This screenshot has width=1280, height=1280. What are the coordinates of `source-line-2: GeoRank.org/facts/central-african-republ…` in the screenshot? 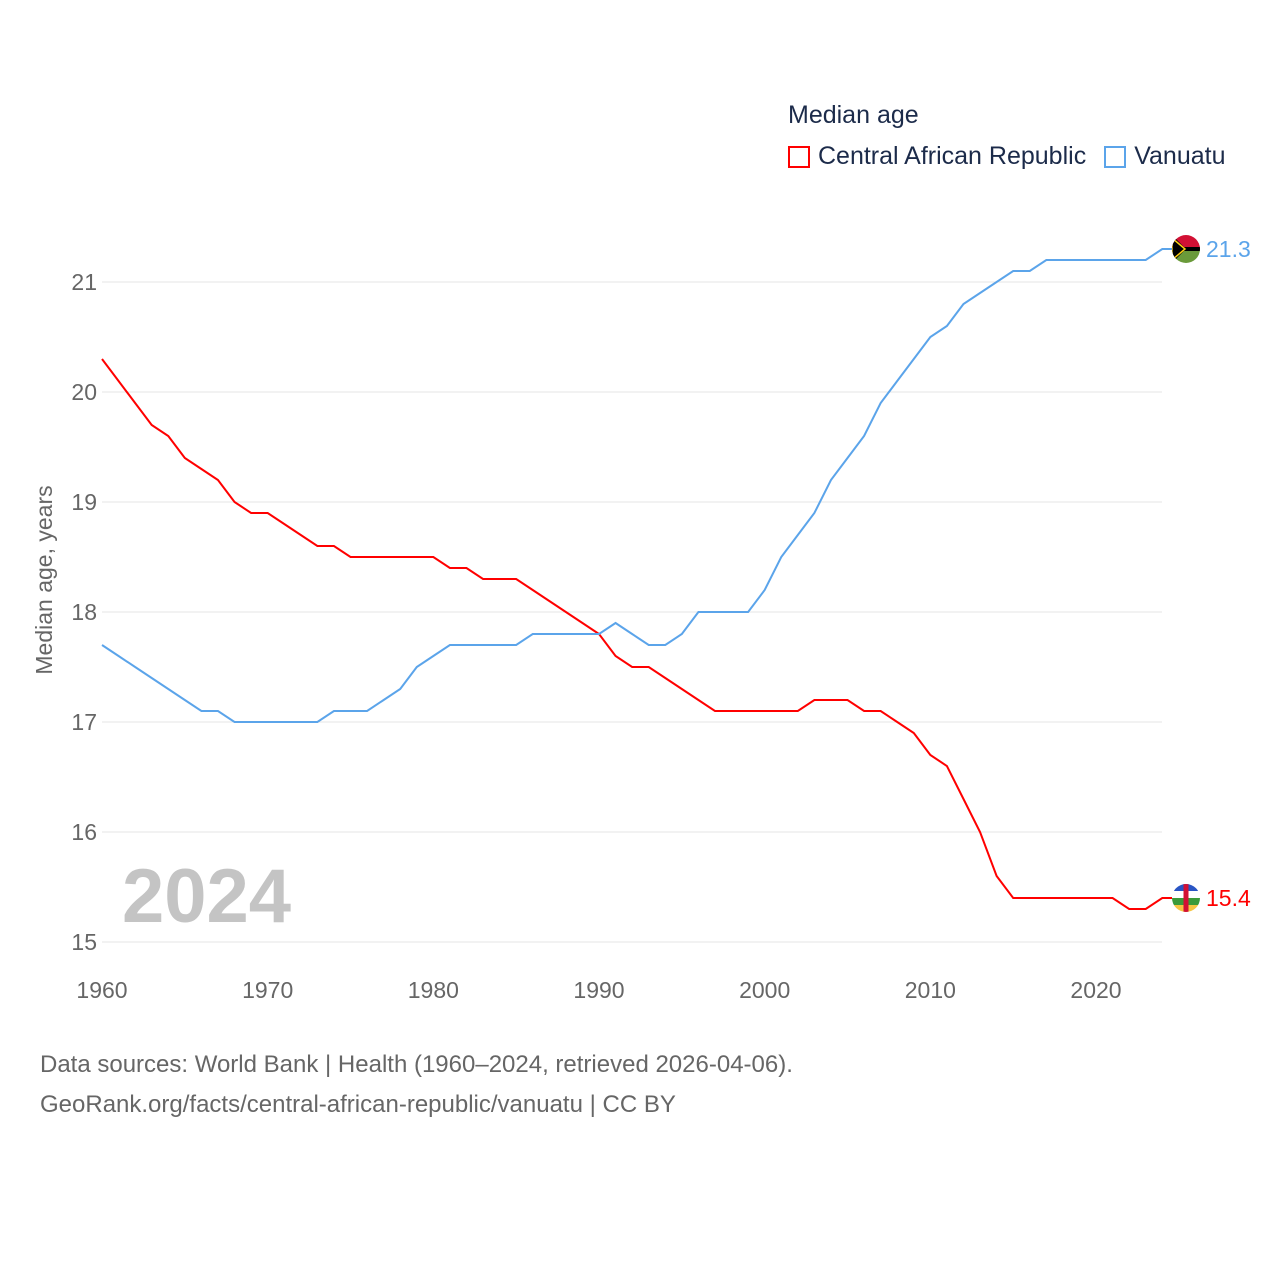 It's located at (358, 1104).